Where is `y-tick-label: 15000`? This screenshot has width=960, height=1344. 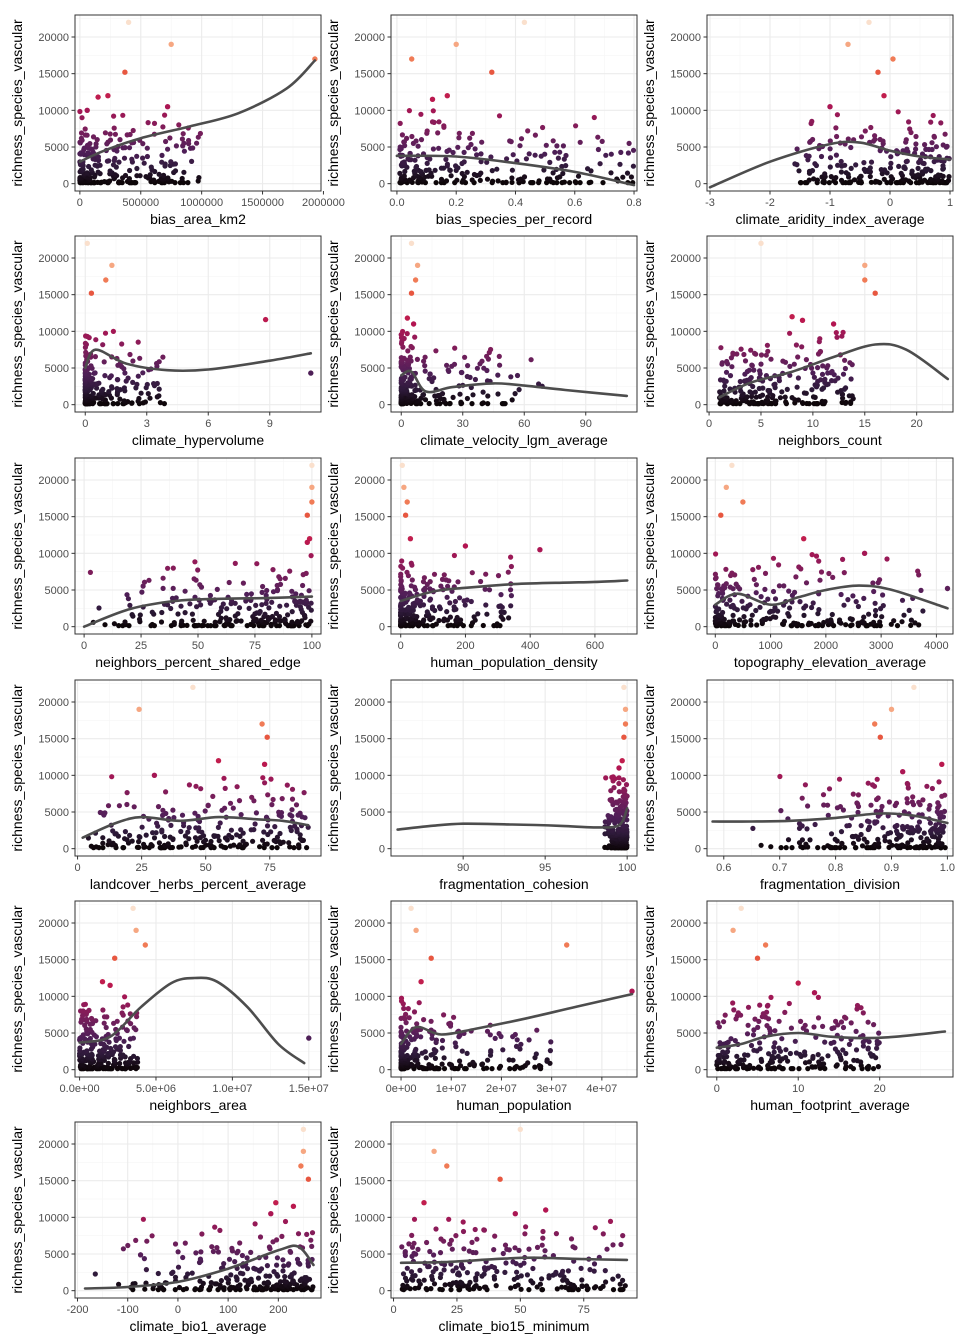
y-tick-label: 15000 is located at coordinates (685, 740).